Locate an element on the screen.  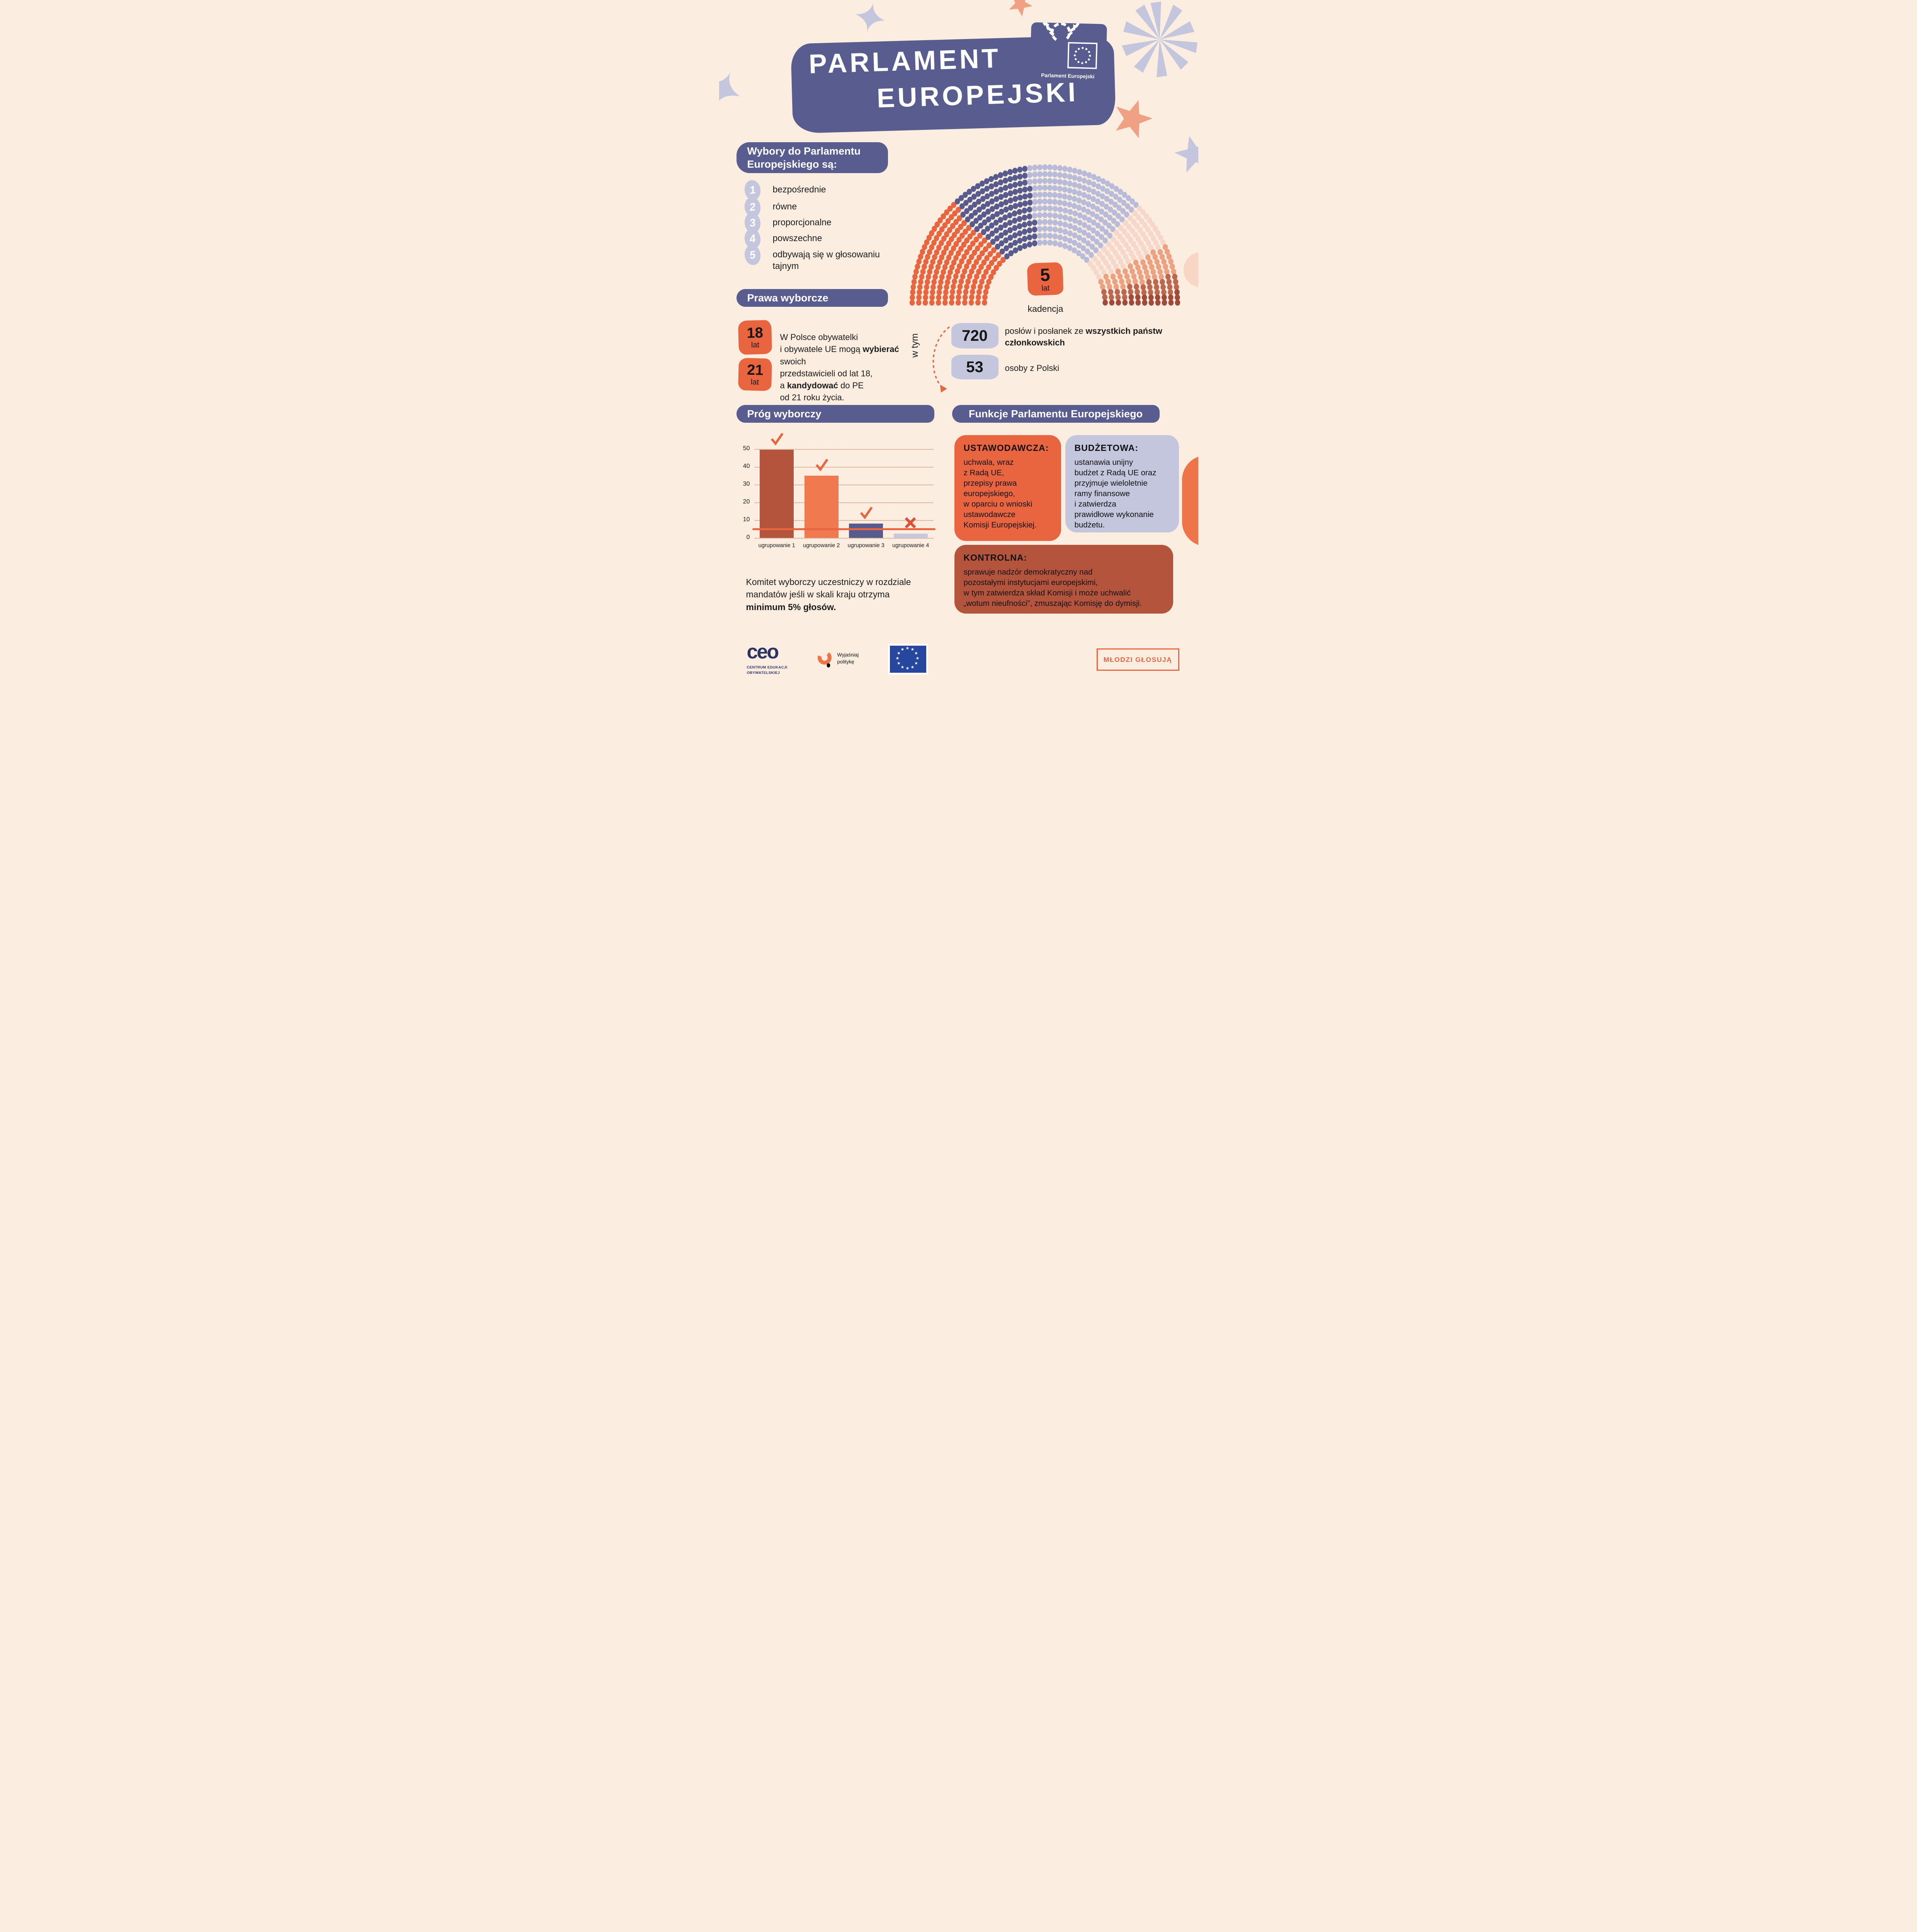
list-item: 5 odbywają się w głosowaniu tajnym is located at coordinates (812, 258).